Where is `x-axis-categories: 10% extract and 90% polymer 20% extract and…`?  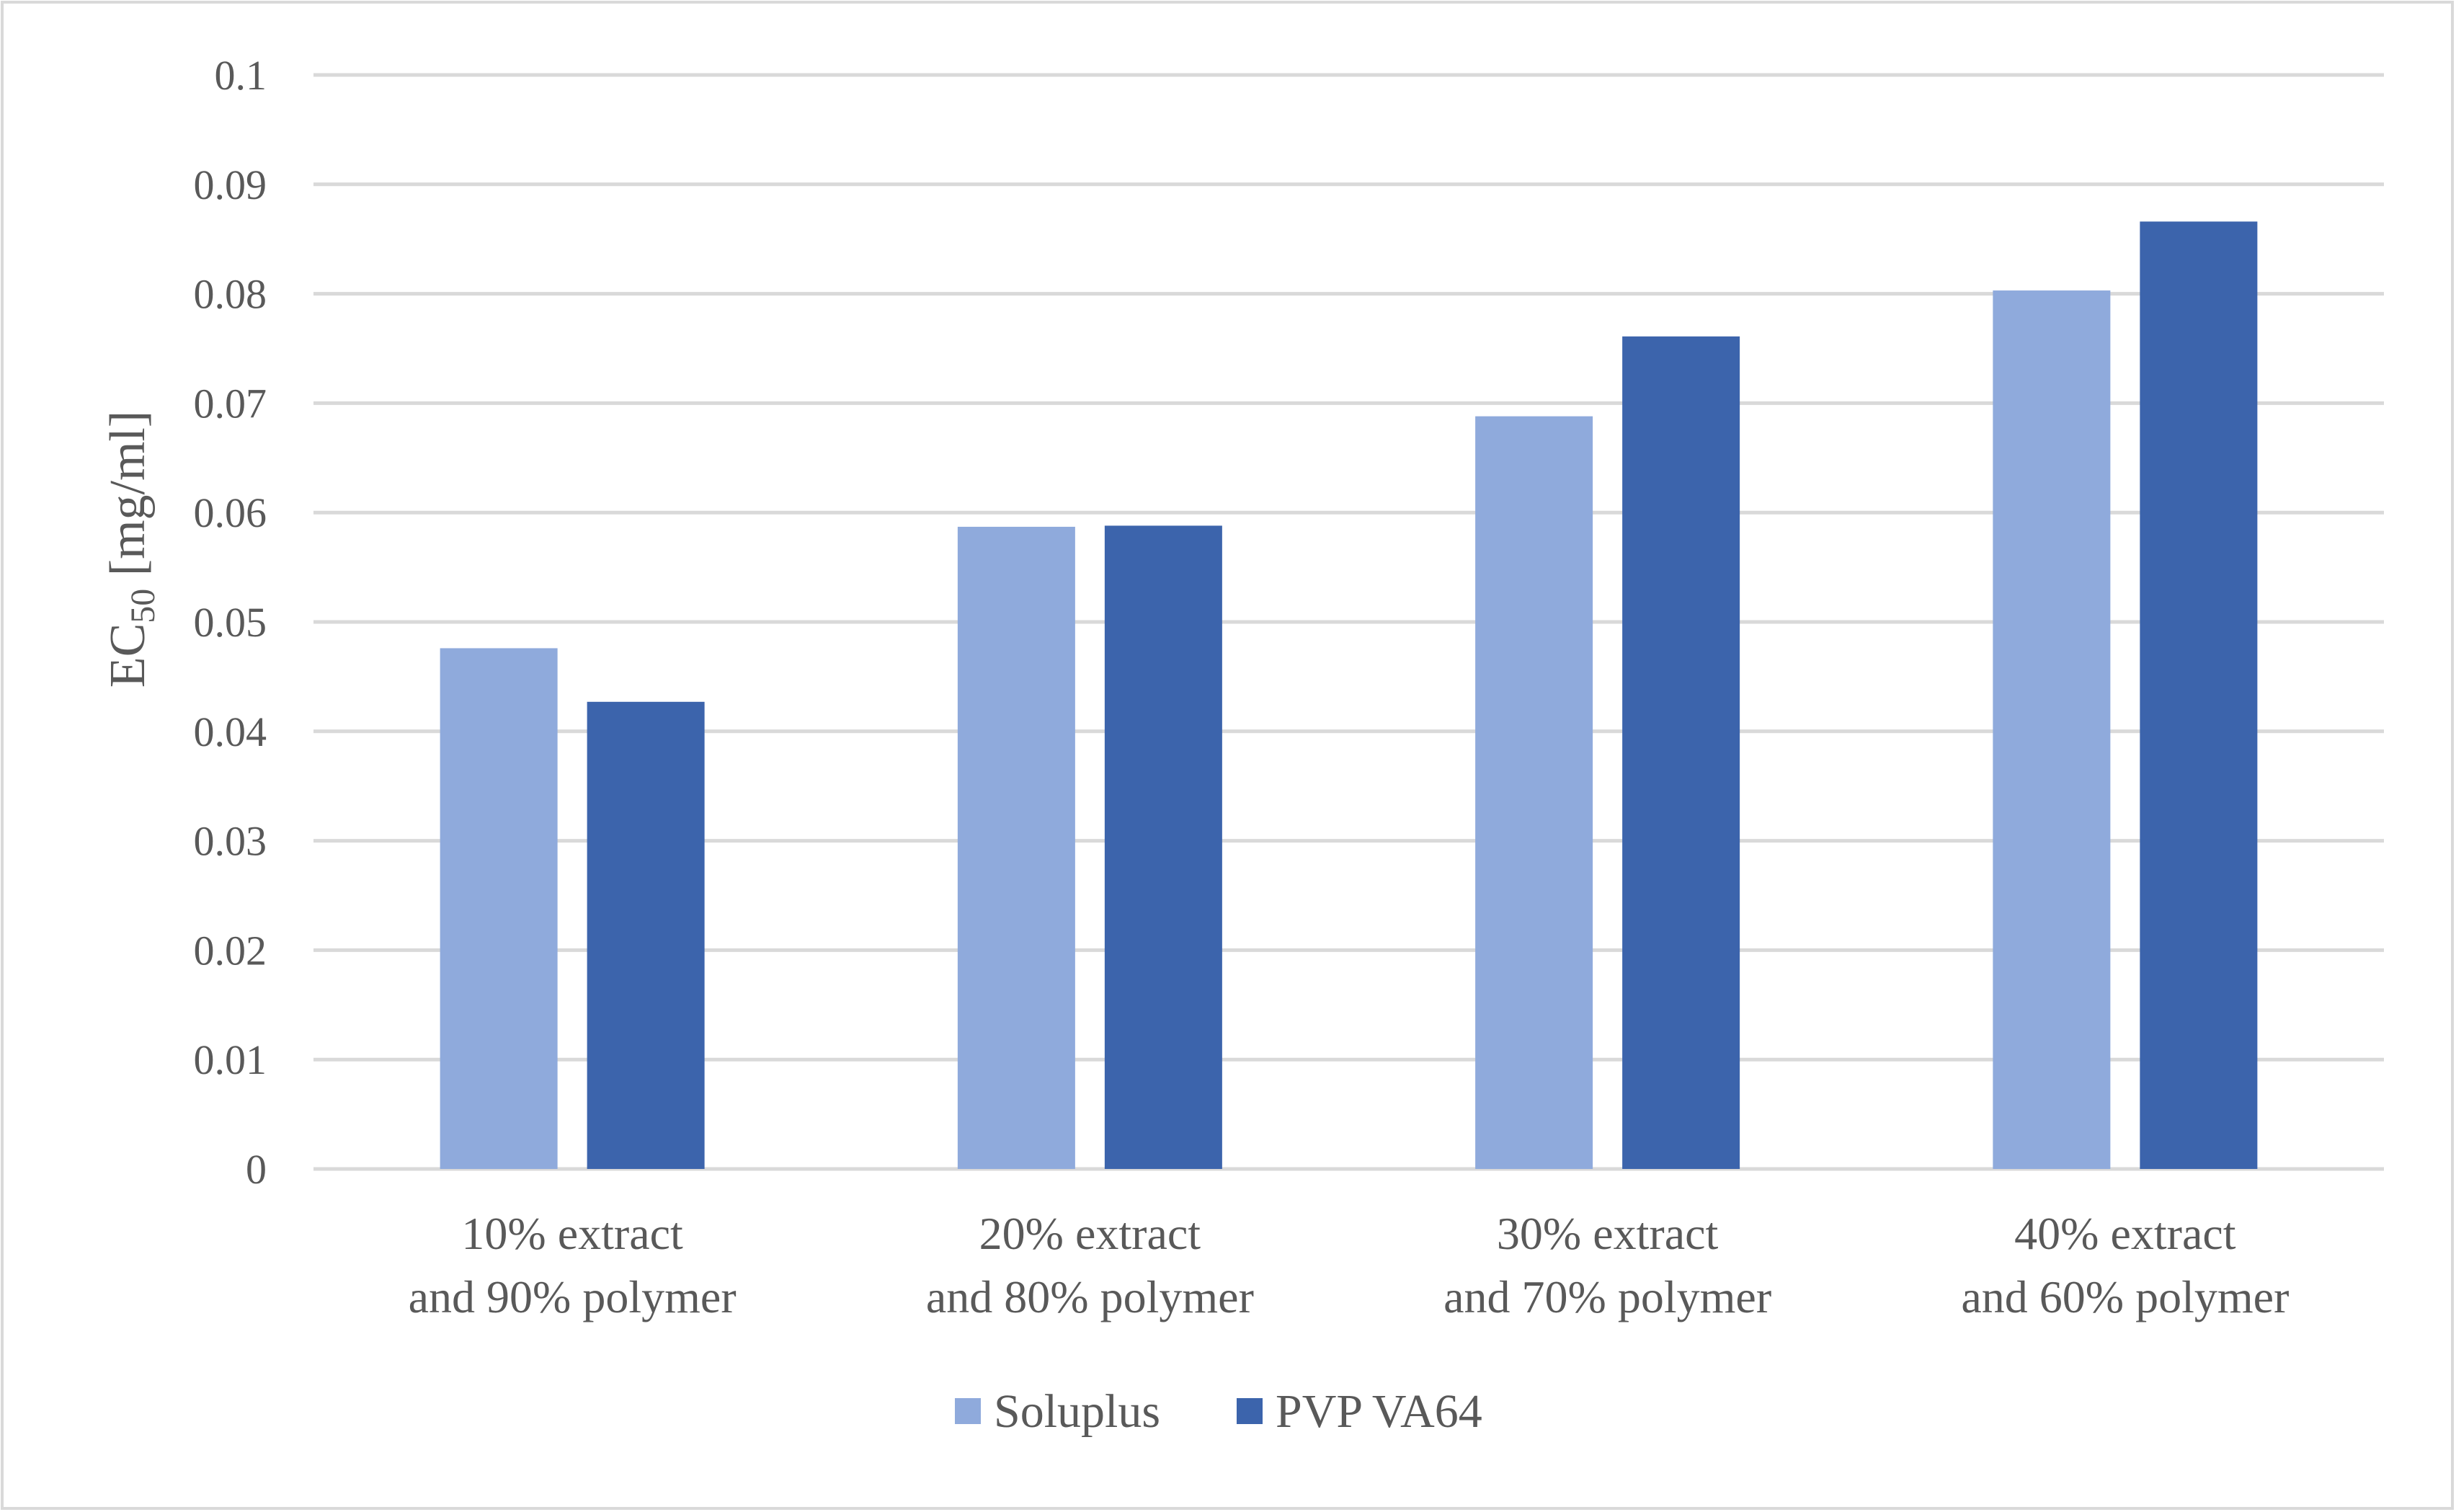 x-axis-categories: 10% extract and 90% polymer 20% extract and… is located at coordinates (1349, 1265).